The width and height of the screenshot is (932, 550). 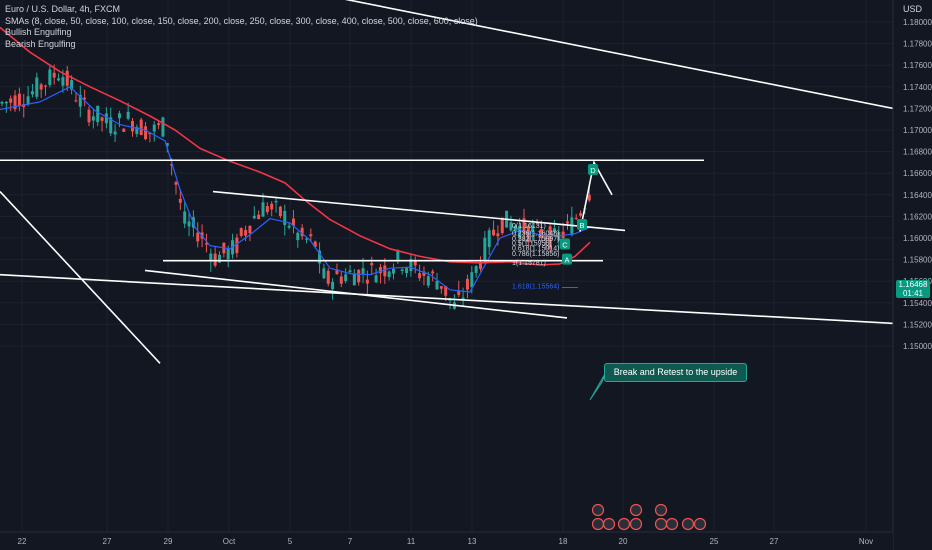 I want to click on pattern-point-badge, so click(x=567, y=259).